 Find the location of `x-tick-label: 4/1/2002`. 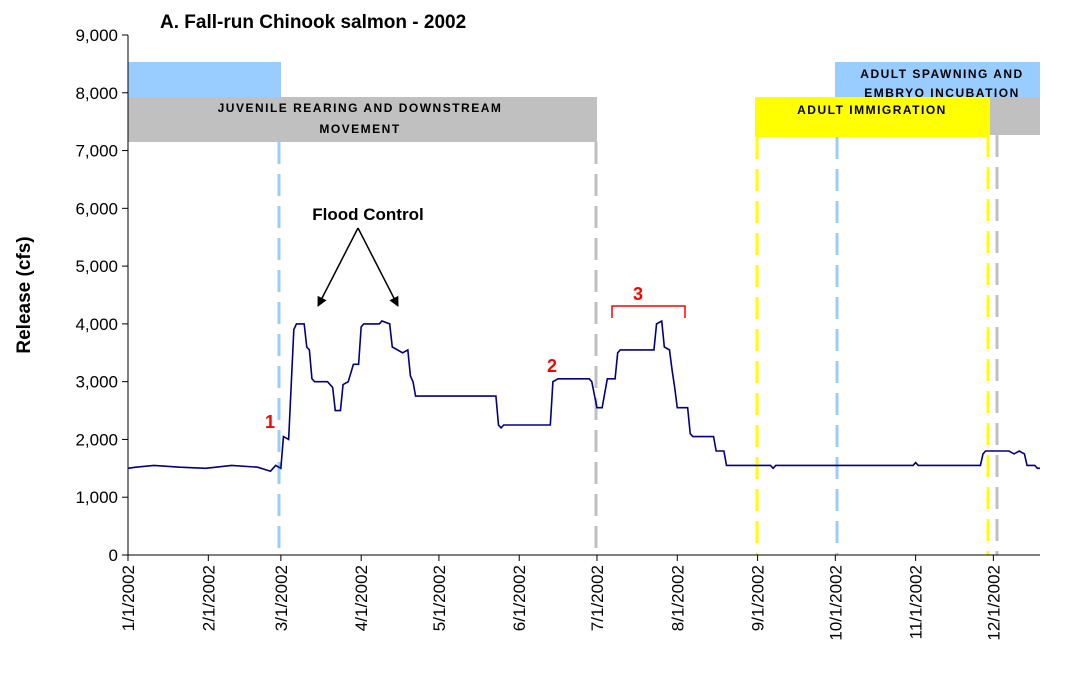

x-tick-label: 4/1/2002 is located at coordinates (361, 598).